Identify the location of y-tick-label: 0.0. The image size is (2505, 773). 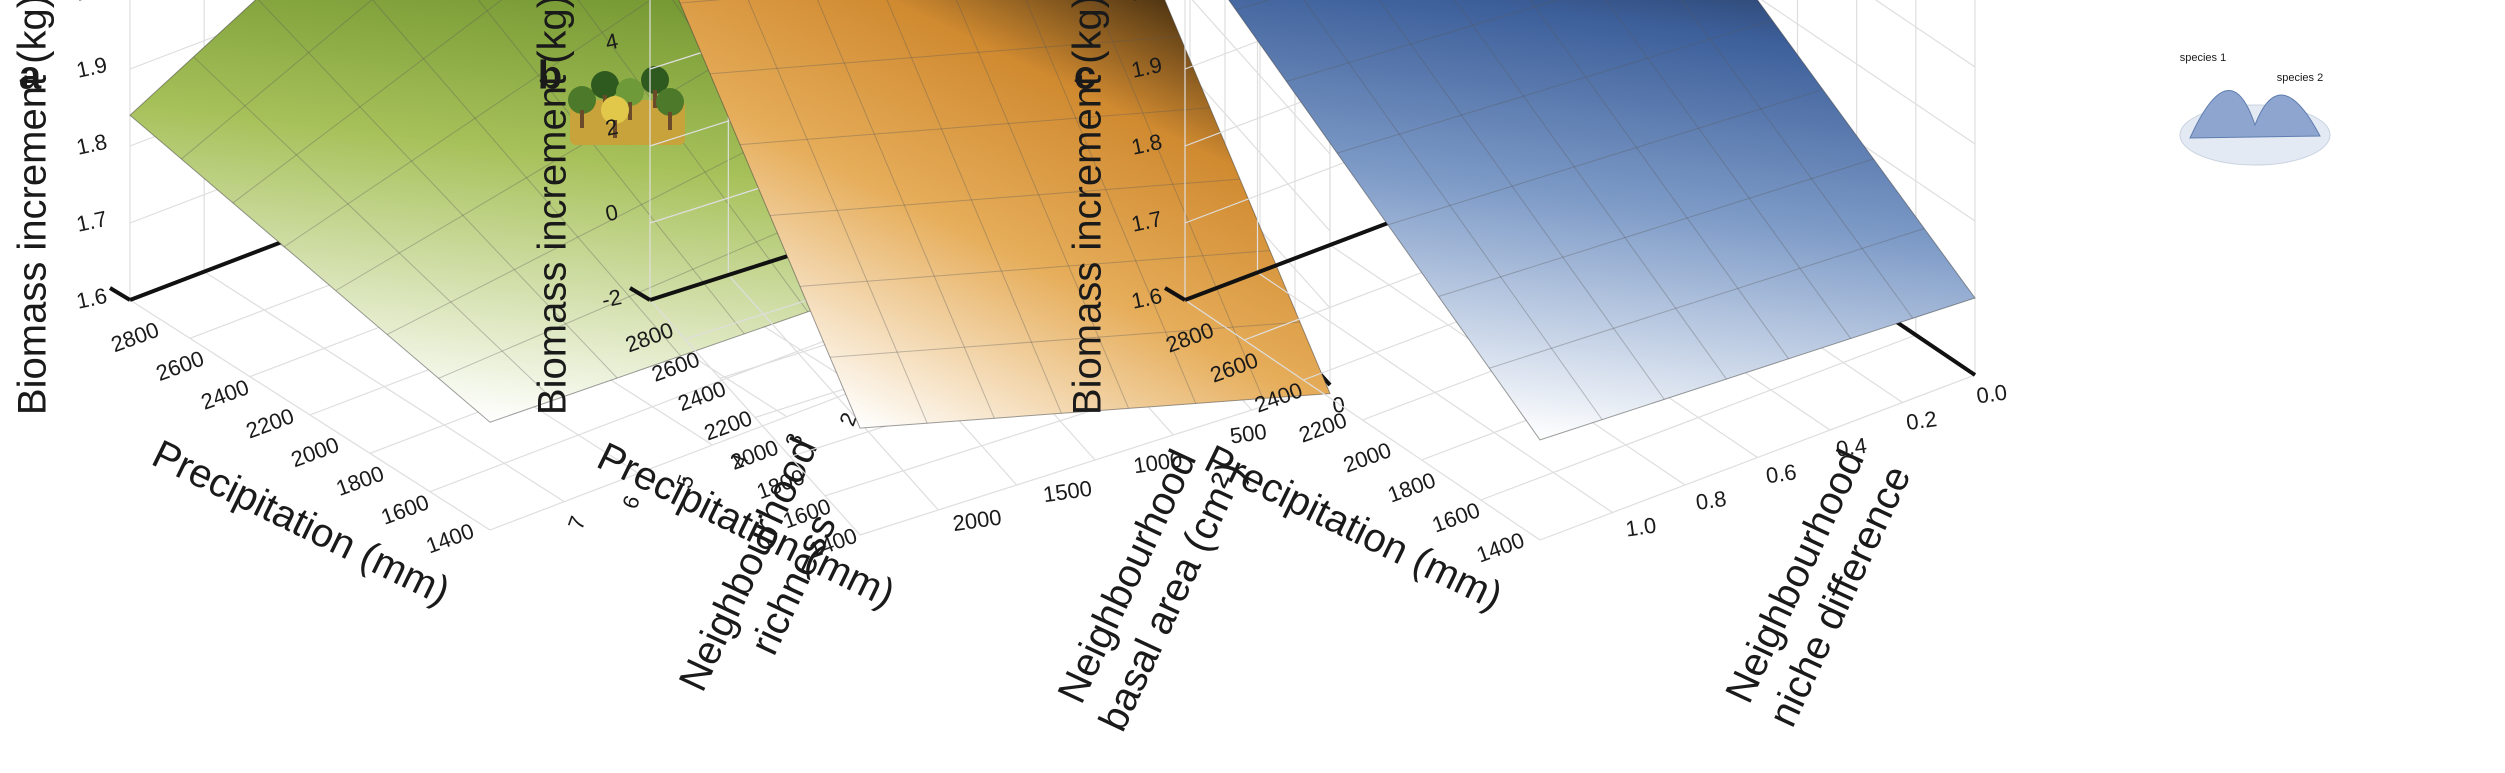
(1992, 393).